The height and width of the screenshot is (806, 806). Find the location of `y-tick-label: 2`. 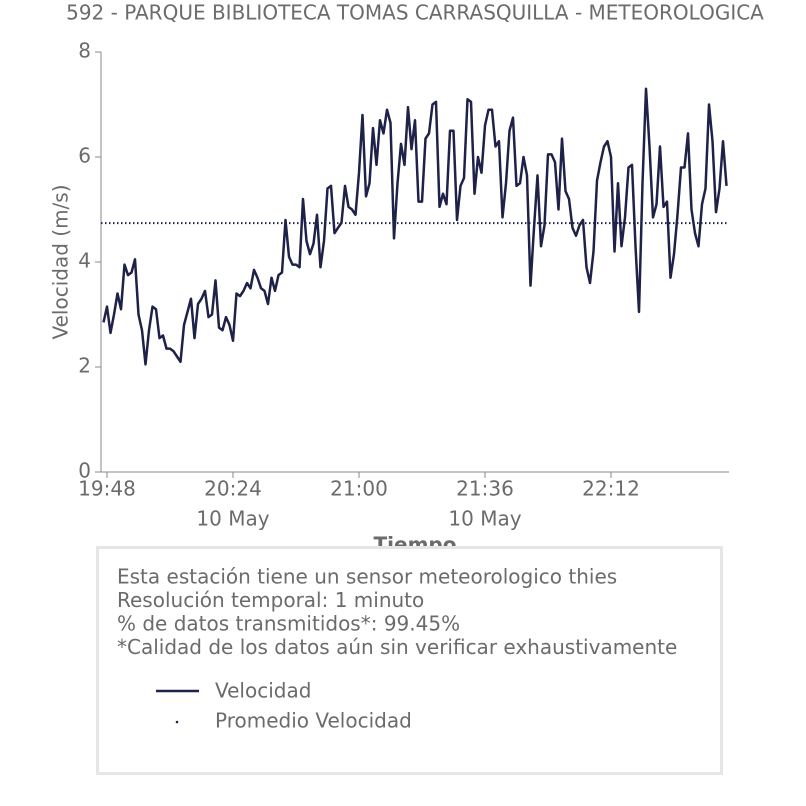

y-tick-label: 2 is located at coordinates (84, 366).